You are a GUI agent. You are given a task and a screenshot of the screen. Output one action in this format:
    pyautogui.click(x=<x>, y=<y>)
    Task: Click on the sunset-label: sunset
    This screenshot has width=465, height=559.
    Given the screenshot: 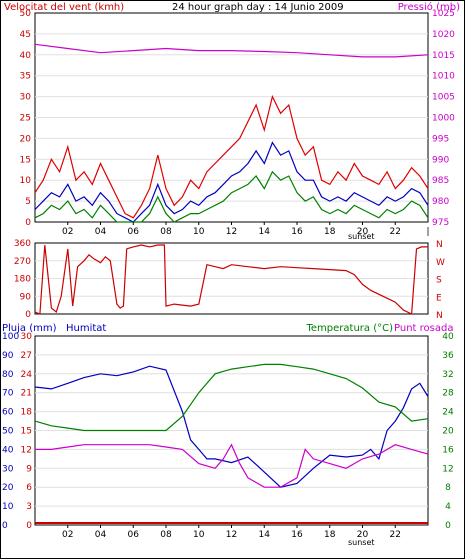 What is the action you would take?
    pyautogui.click(x=361, y=236)
    